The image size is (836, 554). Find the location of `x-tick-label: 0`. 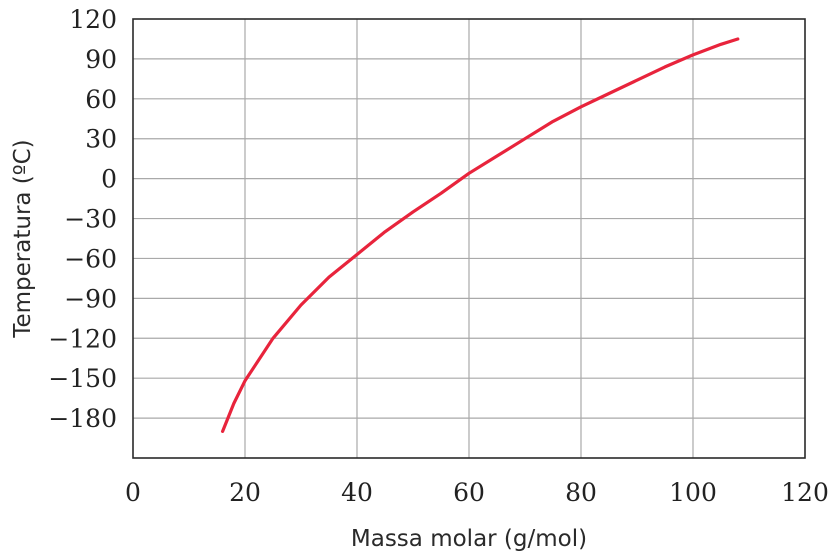

x-tick-label: 0 is located at coordinates (133, 492).